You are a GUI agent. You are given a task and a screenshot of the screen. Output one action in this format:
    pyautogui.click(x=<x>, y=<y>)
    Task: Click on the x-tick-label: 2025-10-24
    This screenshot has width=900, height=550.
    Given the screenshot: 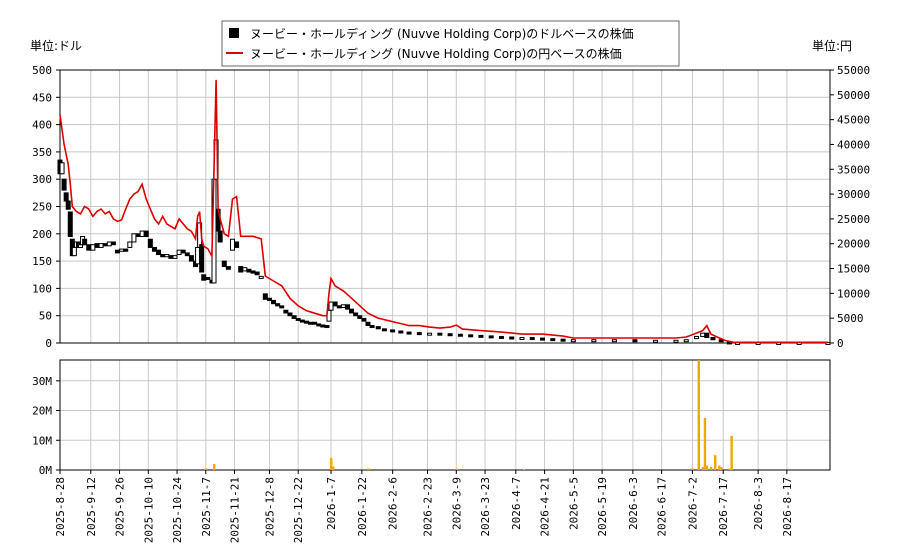 What is the action you would take?
    pyautogui.click(x=177, y=510)
    